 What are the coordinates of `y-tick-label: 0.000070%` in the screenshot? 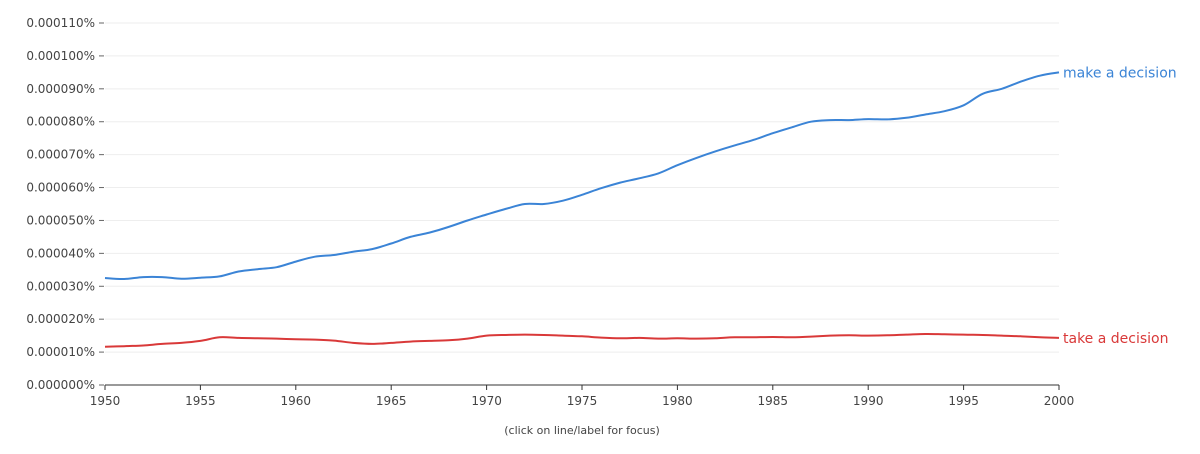 It's located at (60, 155).